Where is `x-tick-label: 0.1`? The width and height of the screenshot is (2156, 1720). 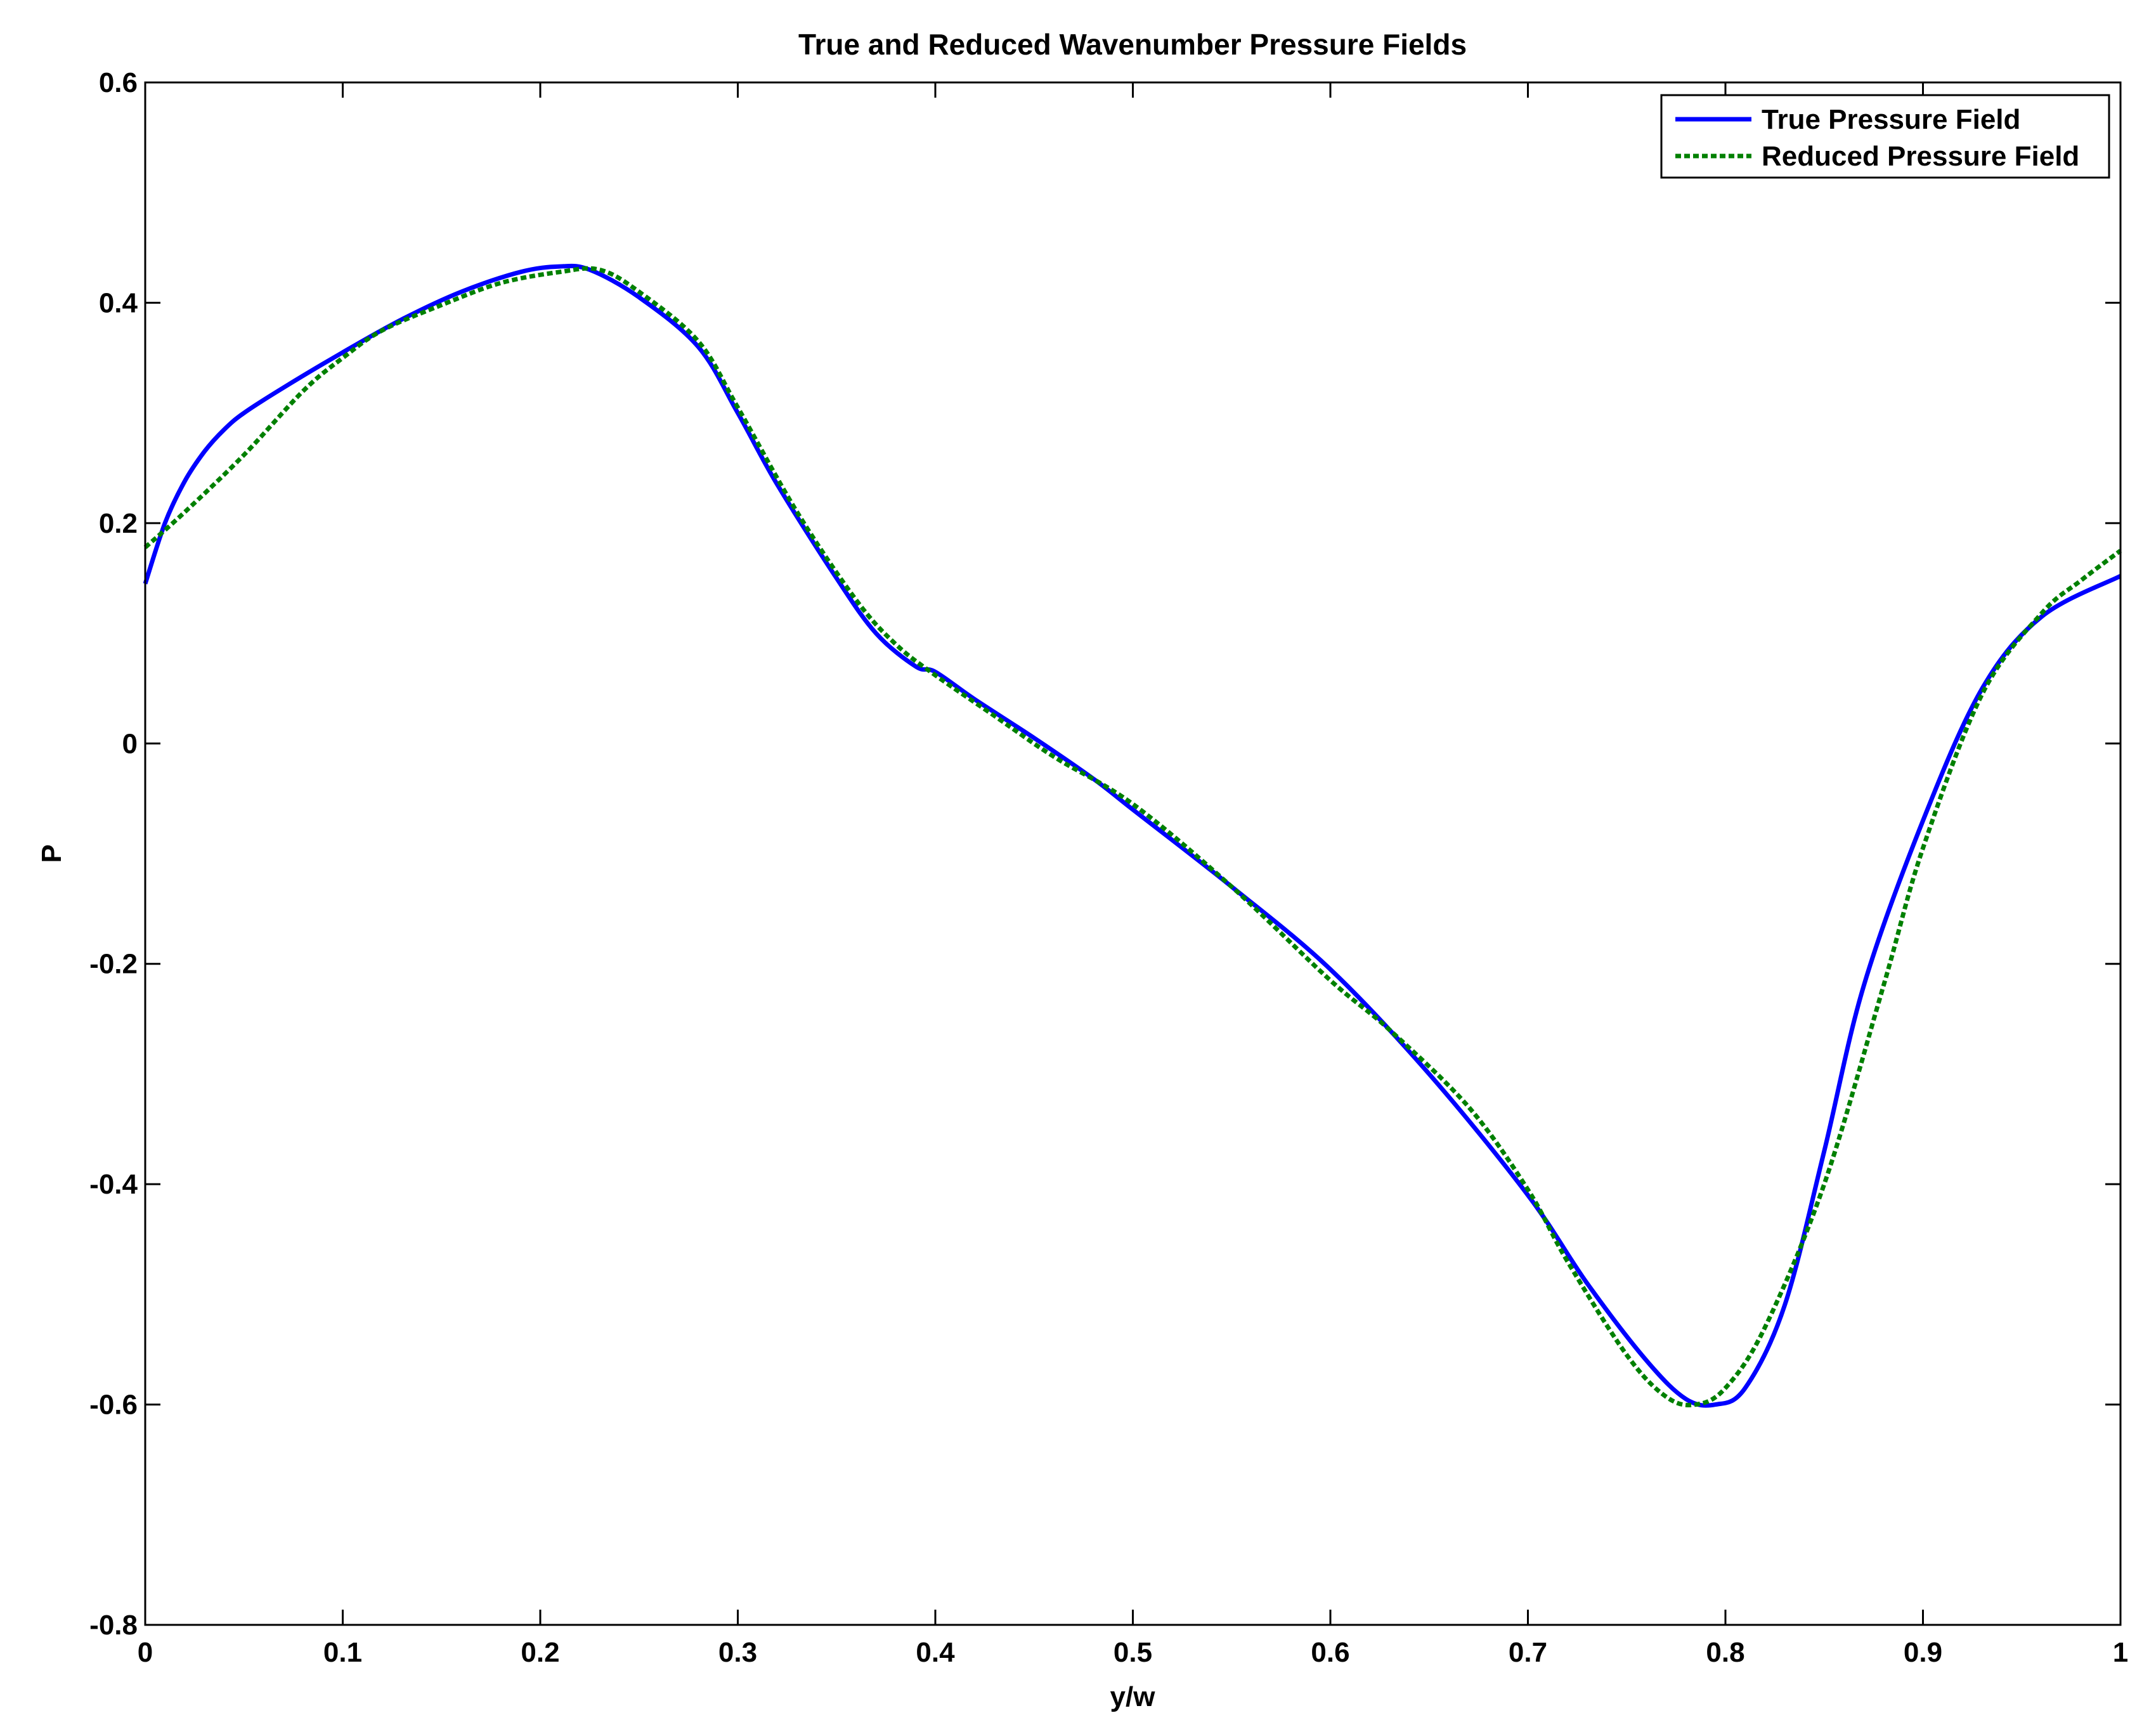
x-tick-label: 0.1 is located at coordinates (342, 1652).